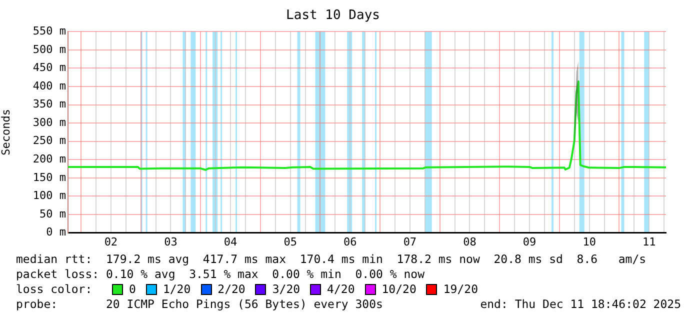  I want to click on x-tick-label: 09, so click(529, 241).